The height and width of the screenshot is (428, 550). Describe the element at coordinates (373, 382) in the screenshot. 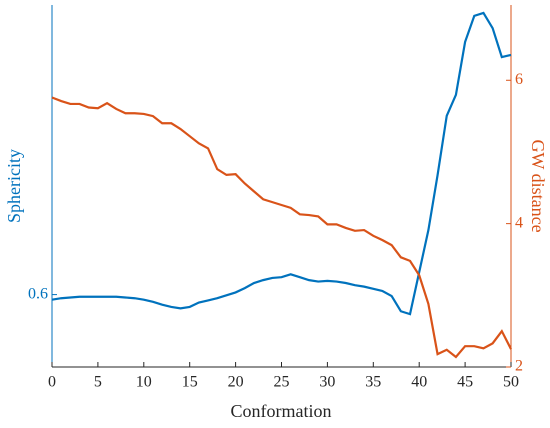

I see `x-tick-label: 35` at that location.